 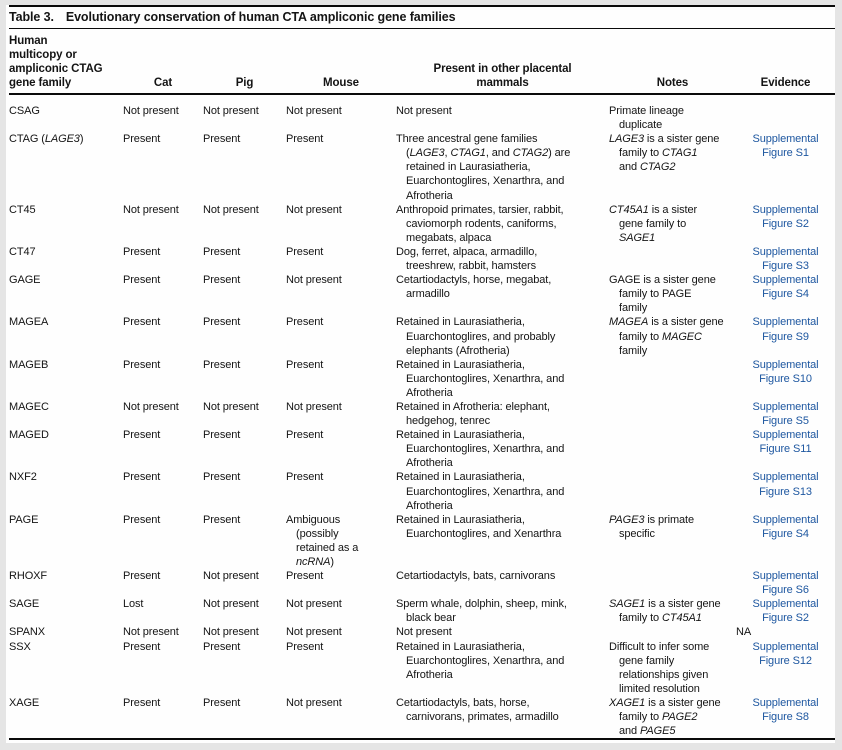 What do you see at coordinates (785, 62) in the screenshot?
I see `column-header-evidence: Evidence` at bounding box center [785, 62].